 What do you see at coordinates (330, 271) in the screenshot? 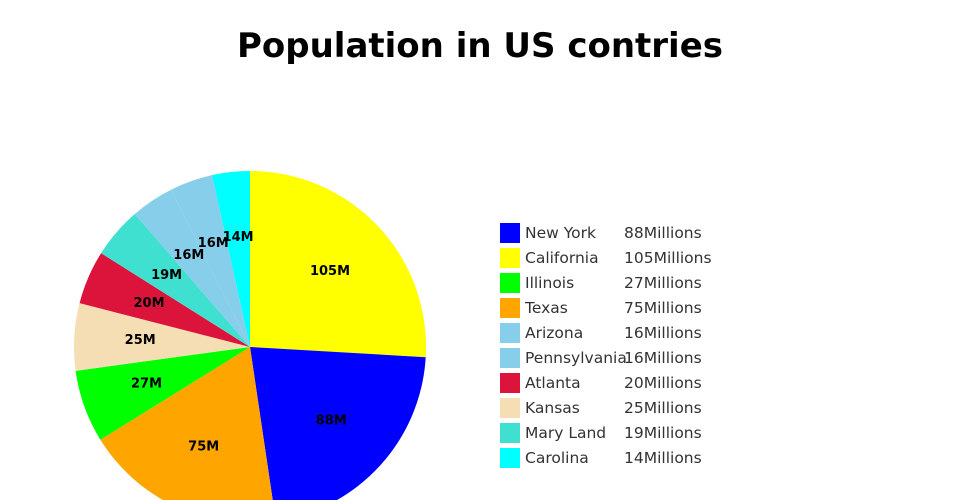
I see `slice-label-california: 105M` at bounding box center [330, 271].